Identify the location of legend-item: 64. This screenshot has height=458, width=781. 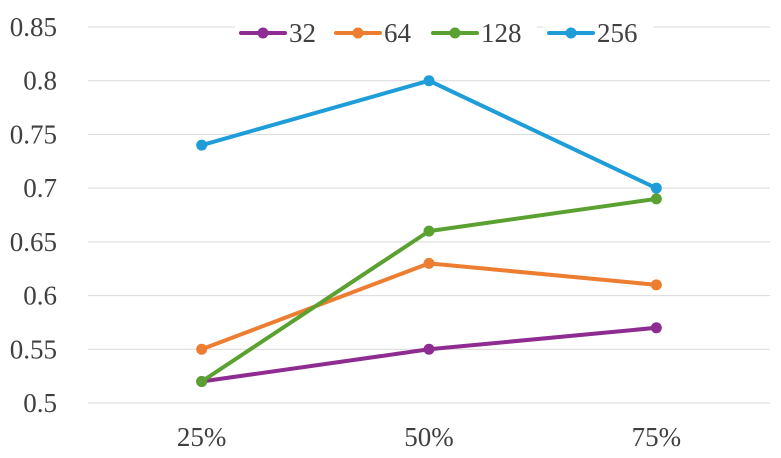
(385, 32).